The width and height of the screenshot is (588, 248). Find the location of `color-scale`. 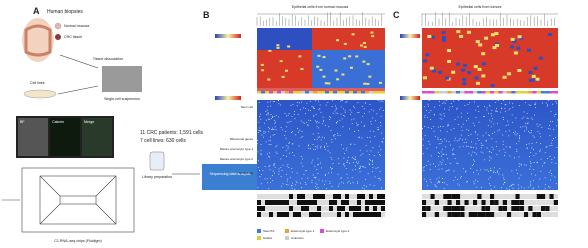

color-scale is located at coordinates (410, 98).